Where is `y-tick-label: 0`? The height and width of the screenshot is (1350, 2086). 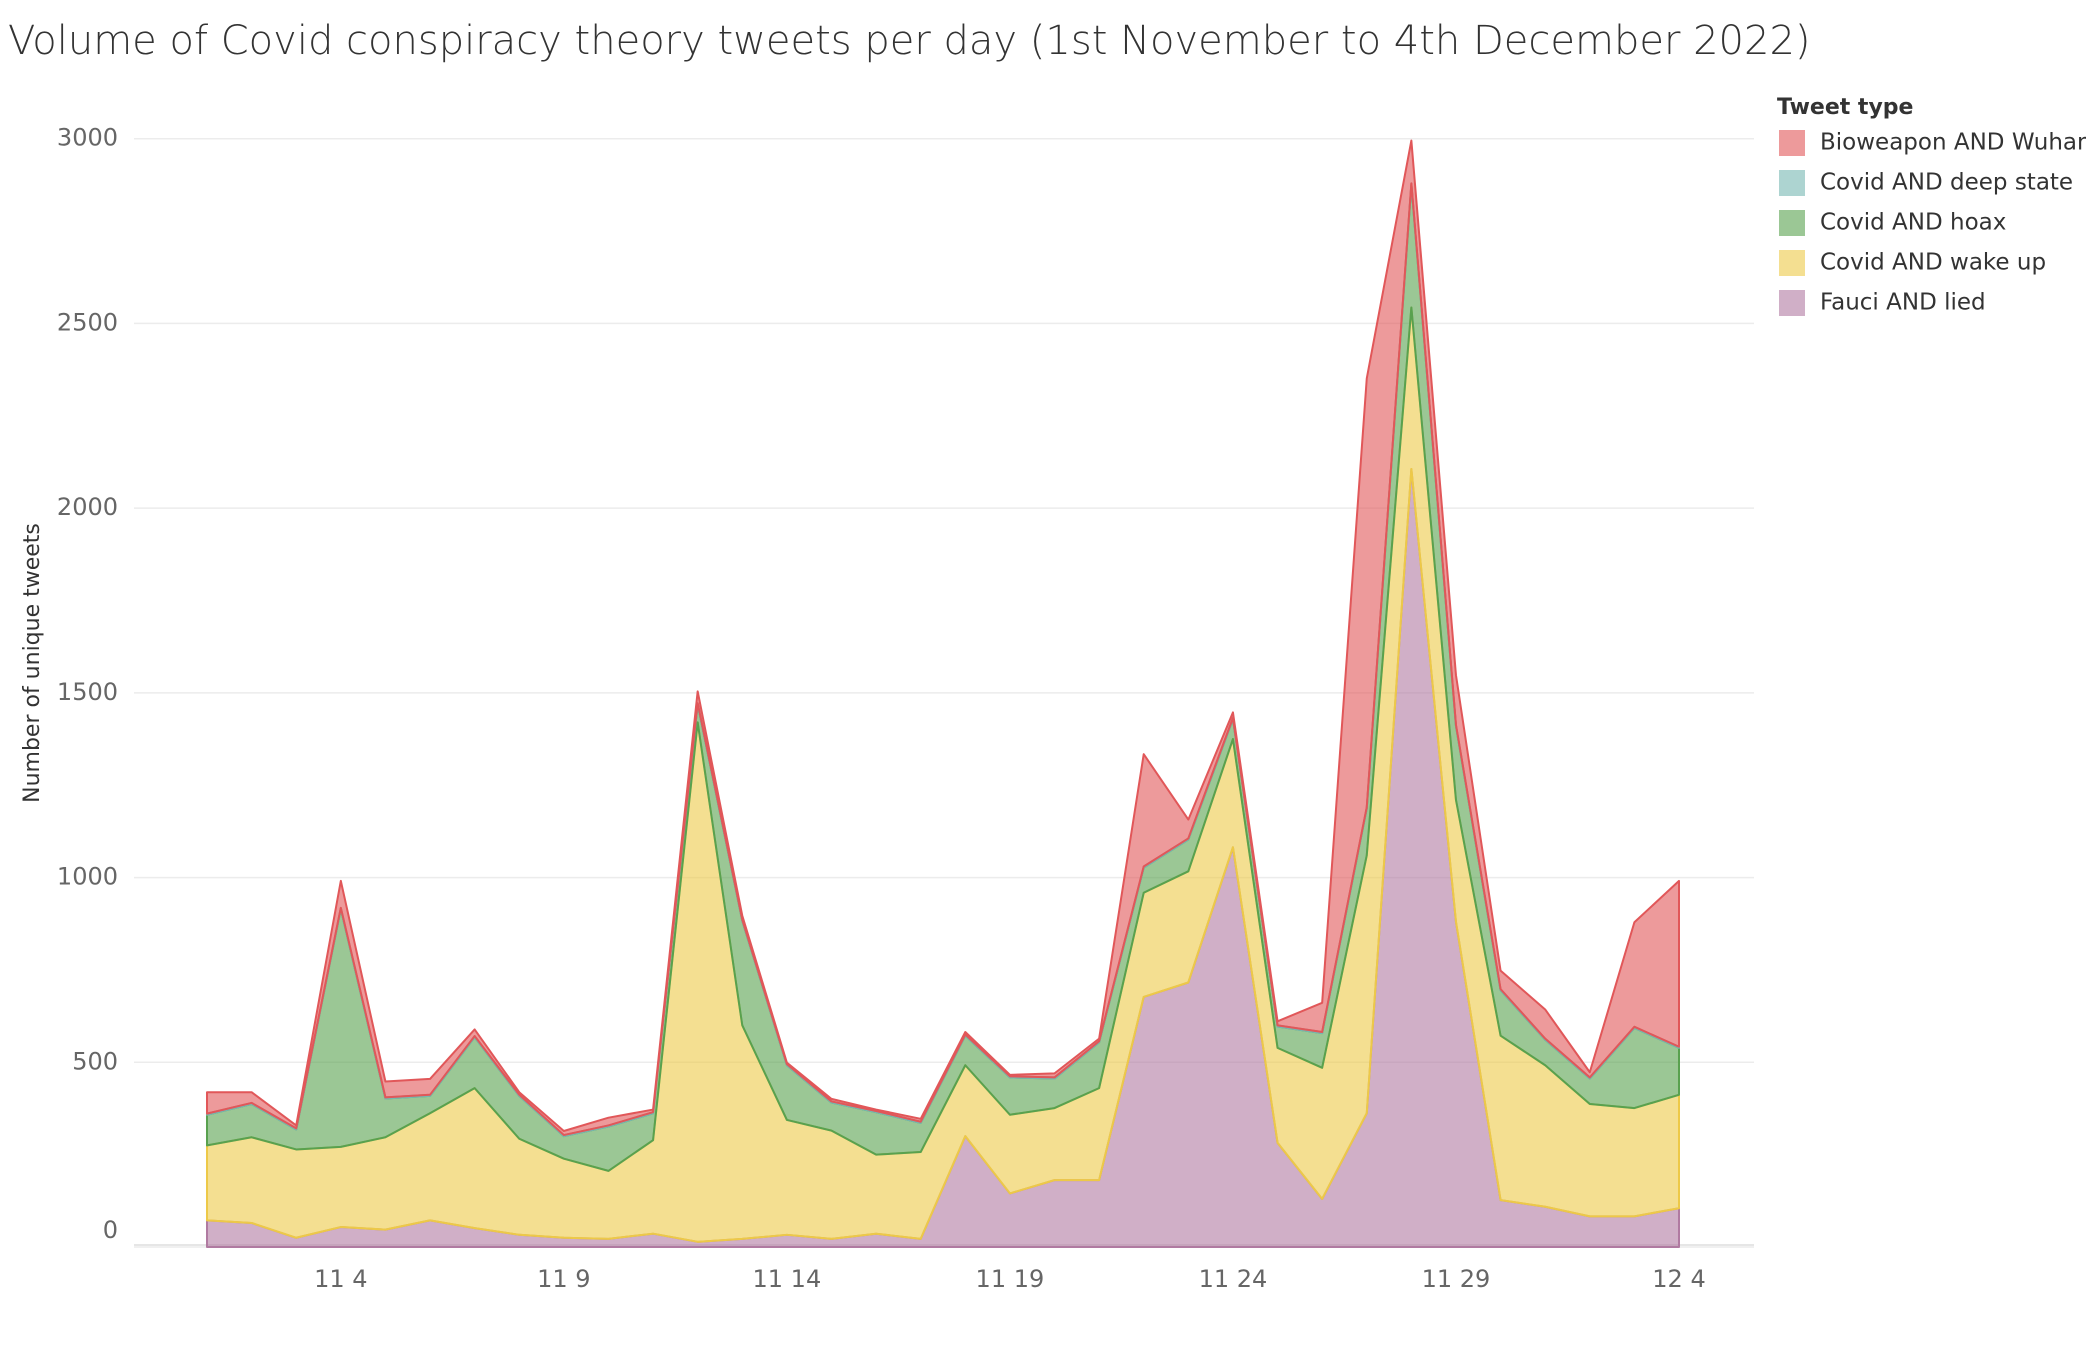 y-tick-label: 0 is located at coordinates (110, 1230).